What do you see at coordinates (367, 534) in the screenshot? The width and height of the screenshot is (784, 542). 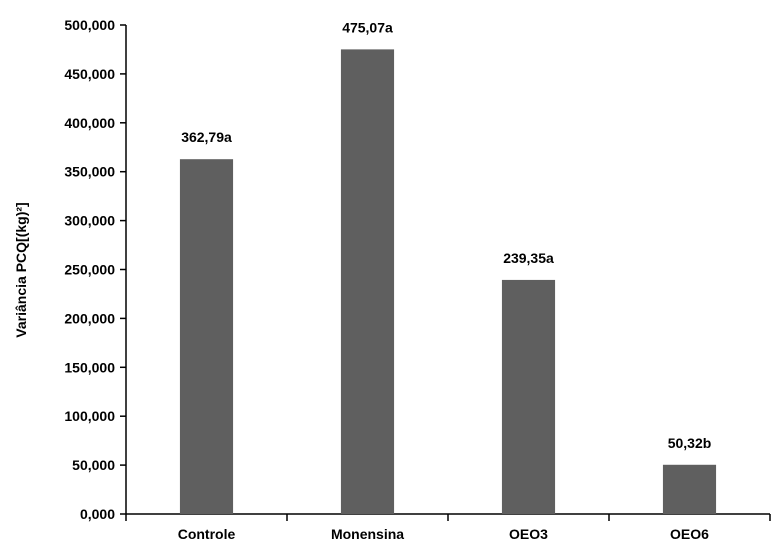 I see `x-tick-label-monensina: Monensina` at bounding box center [367, 534].